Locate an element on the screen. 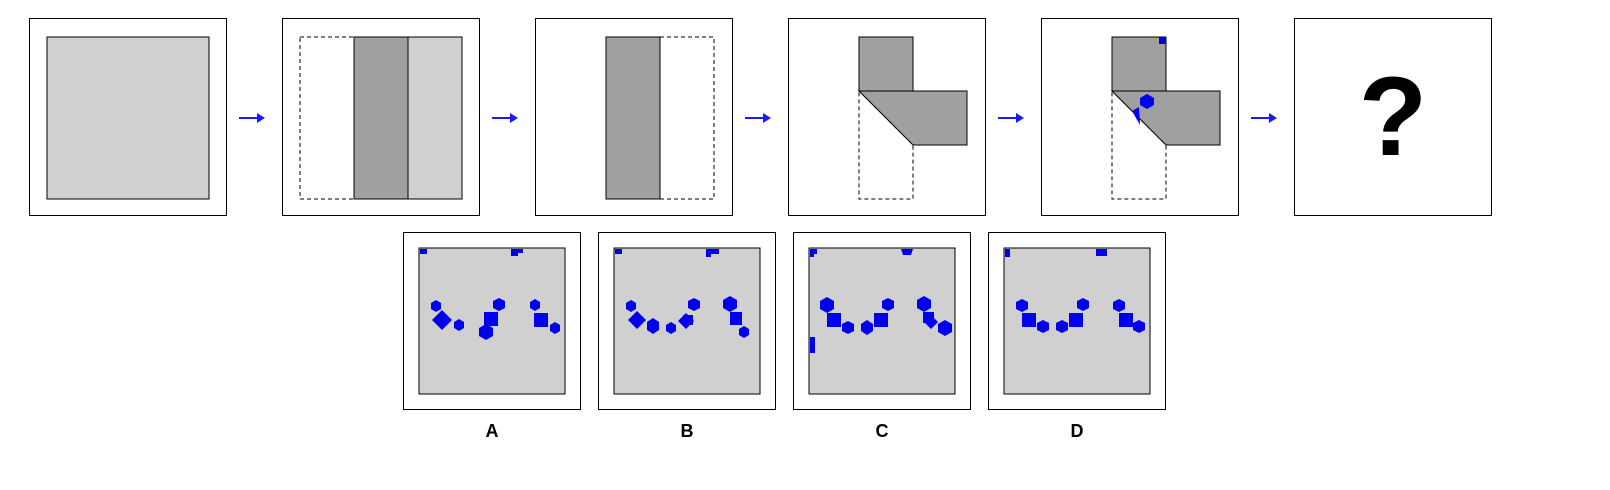 The image size is (1610, 490). step-5-drawing is located at coordinates (1165, 118).